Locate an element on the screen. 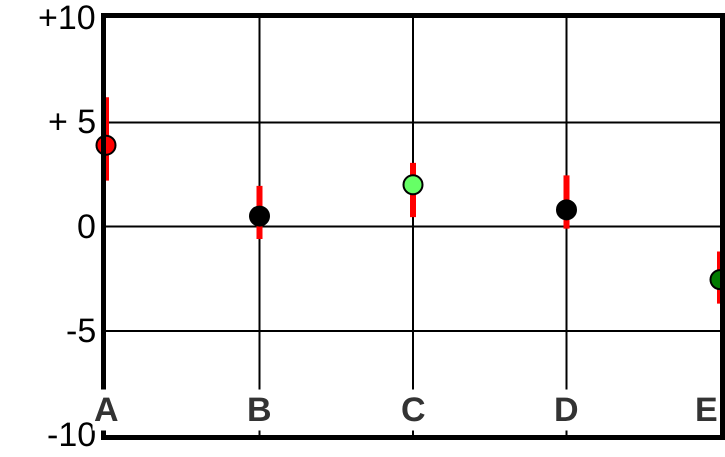 The height and width of the screenshot is (457, 725). y-tick-label: -5 is located at coordinates (81, 331).